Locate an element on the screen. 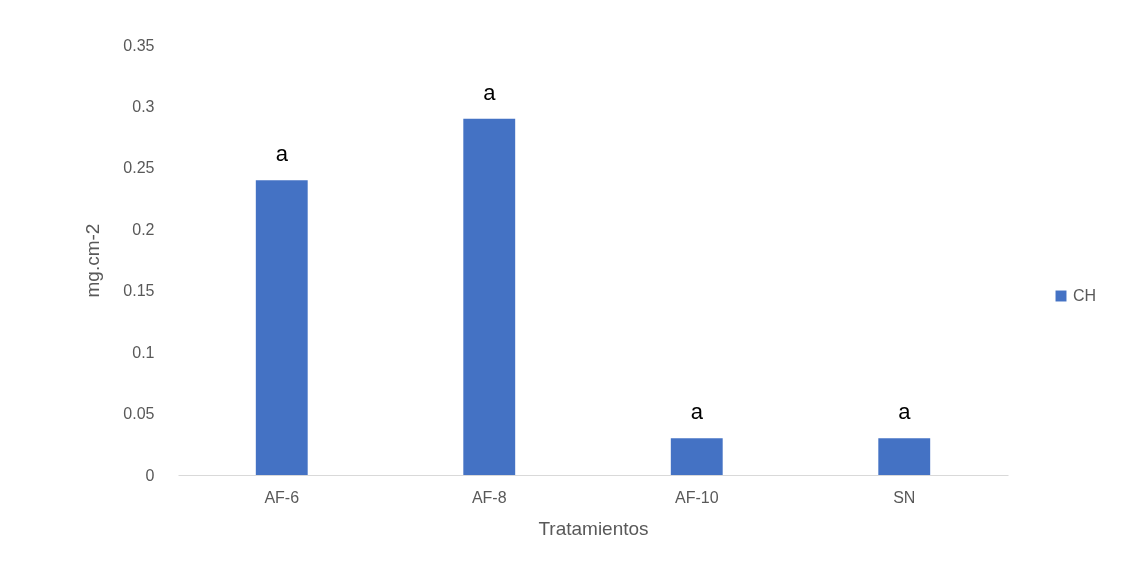 The width and height of the screenshot is (1127, 580). legend-label: CH is located at coordinates (1085, 295).